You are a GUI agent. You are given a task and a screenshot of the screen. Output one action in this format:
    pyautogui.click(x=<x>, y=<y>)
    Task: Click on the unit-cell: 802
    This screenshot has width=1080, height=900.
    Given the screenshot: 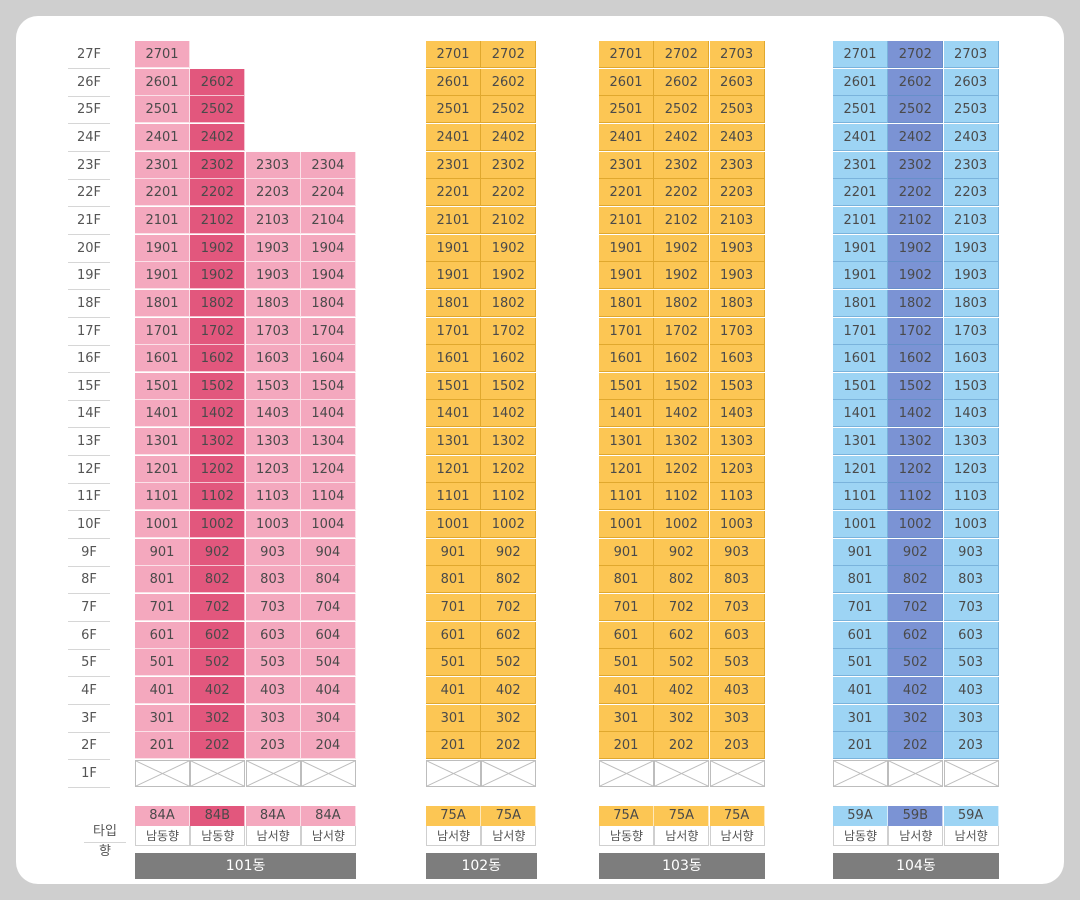 What is the action you would take?
    pyautogui.click(x=682, y=580)
    